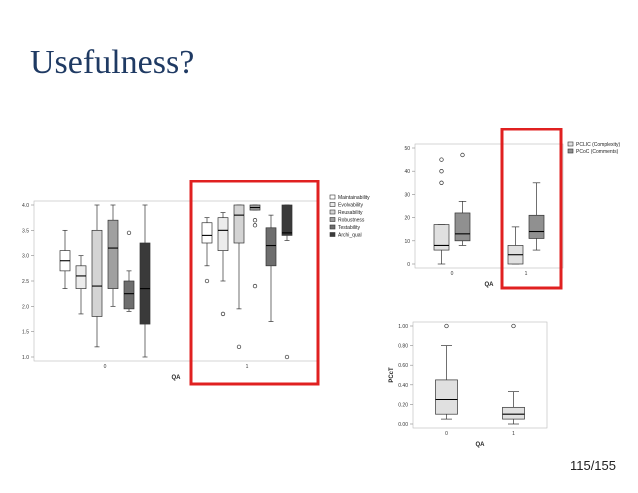 The image size is (638, 493). Describe the element at coordinates (25, 358) in the screenshot. I see `y-tick-label: 1.0` at that location.